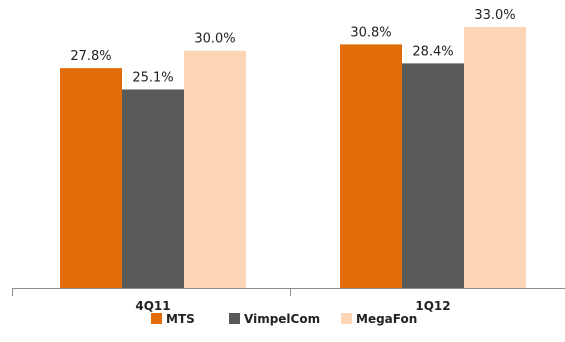 The height and width of the screenshot is (342, 565). I want to click on data-label-vimpelcom-1q12: 28.4%, so click(432, 51).